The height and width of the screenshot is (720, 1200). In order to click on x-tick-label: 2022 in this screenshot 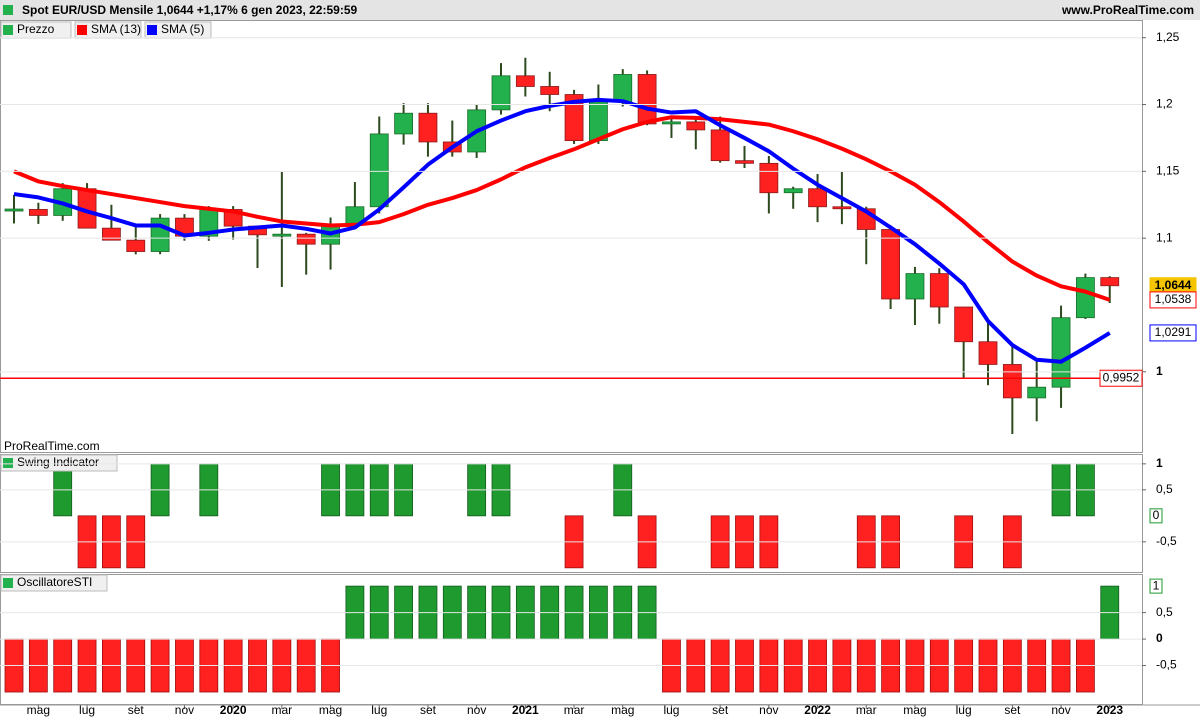, I will do `click(817, 710)`.